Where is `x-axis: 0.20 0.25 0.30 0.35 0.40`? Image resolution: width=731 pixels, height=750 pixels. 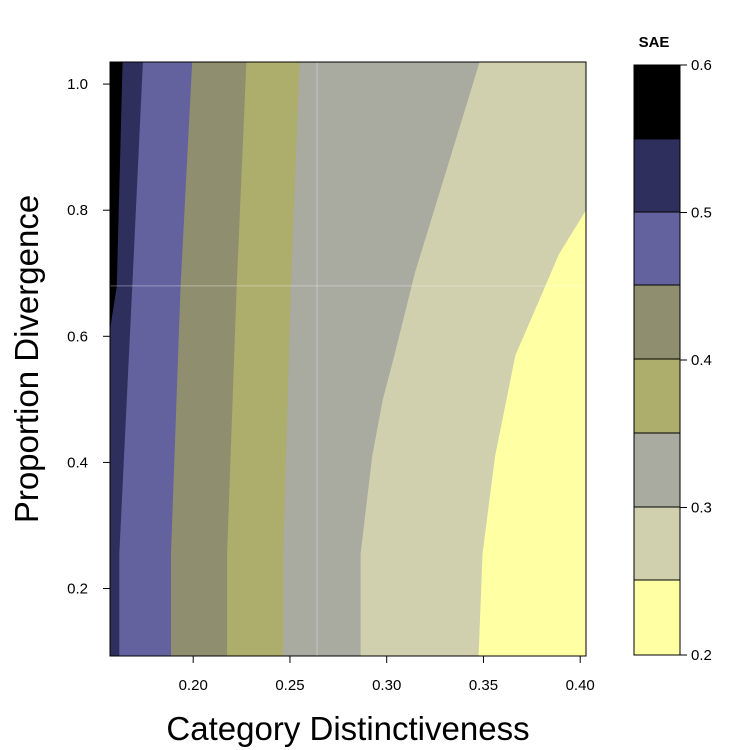
x-axis: 0.20 0.25 0.30 0.35 0.40 is located at coordinates (387, 674).